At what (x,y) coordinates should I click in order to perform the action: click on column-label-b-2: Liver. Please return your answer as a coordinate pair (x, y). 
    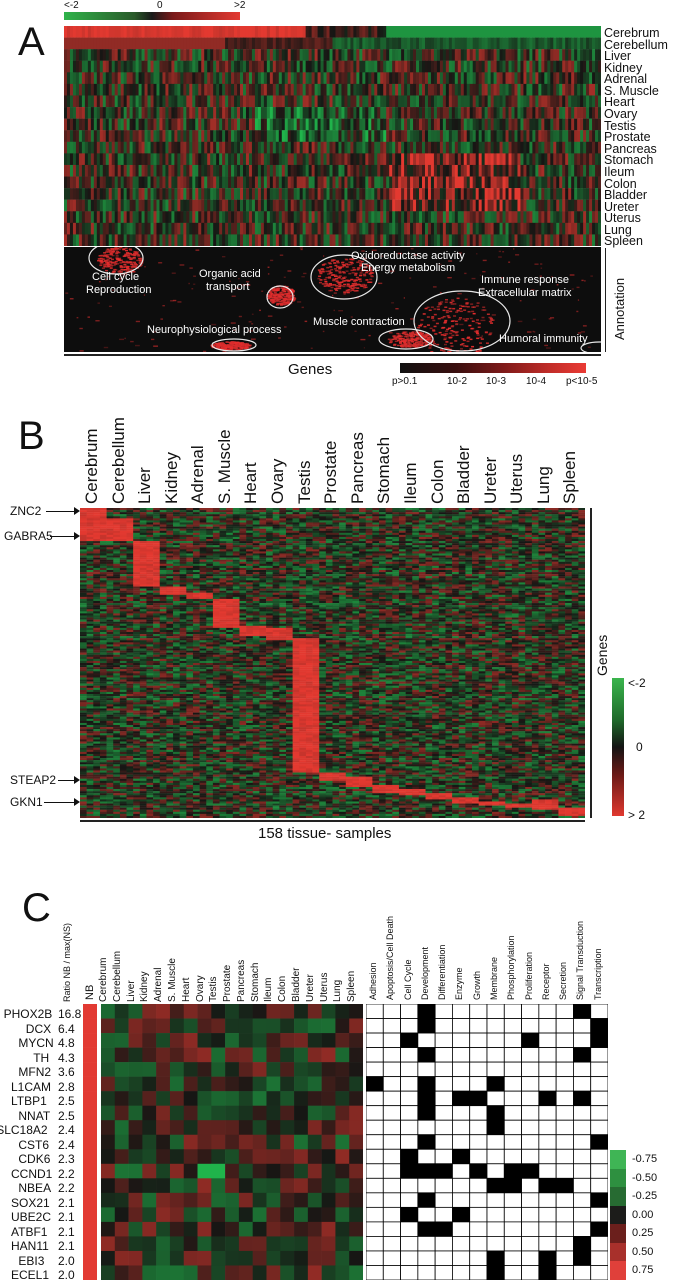
    Looking at the image, I should click on (145, 485).